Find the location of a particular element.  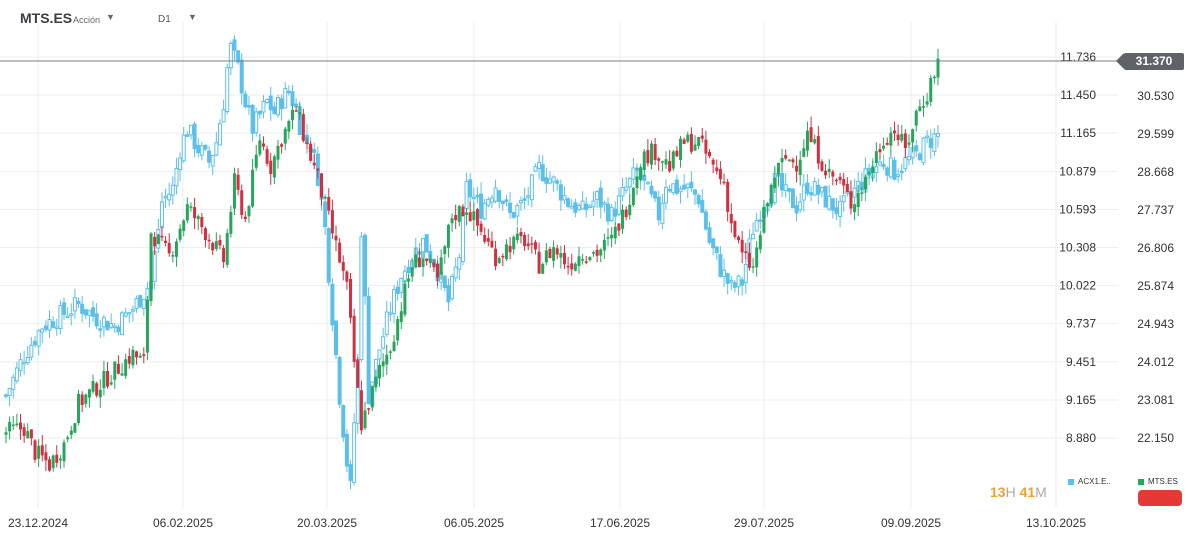

indicator-pill is located at coordinates (1160, 498).